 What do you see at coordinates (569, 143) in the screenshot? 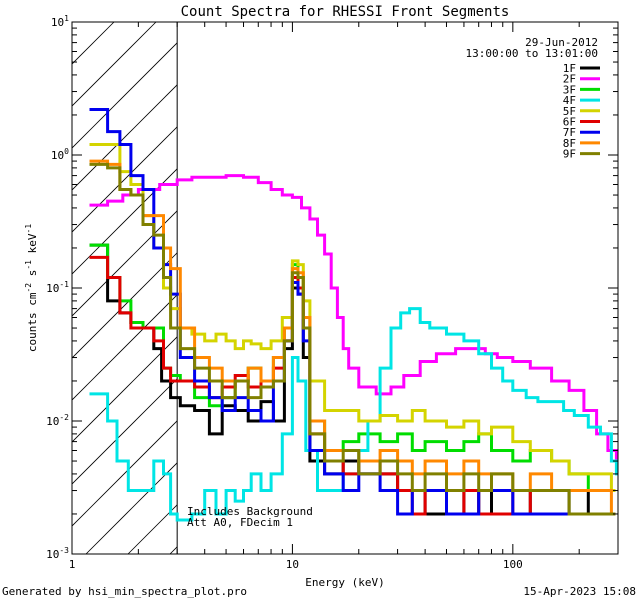
I see `legend-label: 8F` at bounding box center [569, 143].